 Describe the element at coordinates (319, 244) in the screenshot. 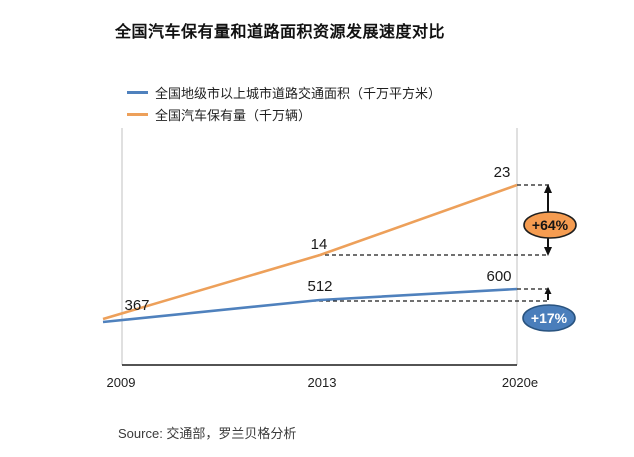

I see `data-label-car-2013: 14` at that location.